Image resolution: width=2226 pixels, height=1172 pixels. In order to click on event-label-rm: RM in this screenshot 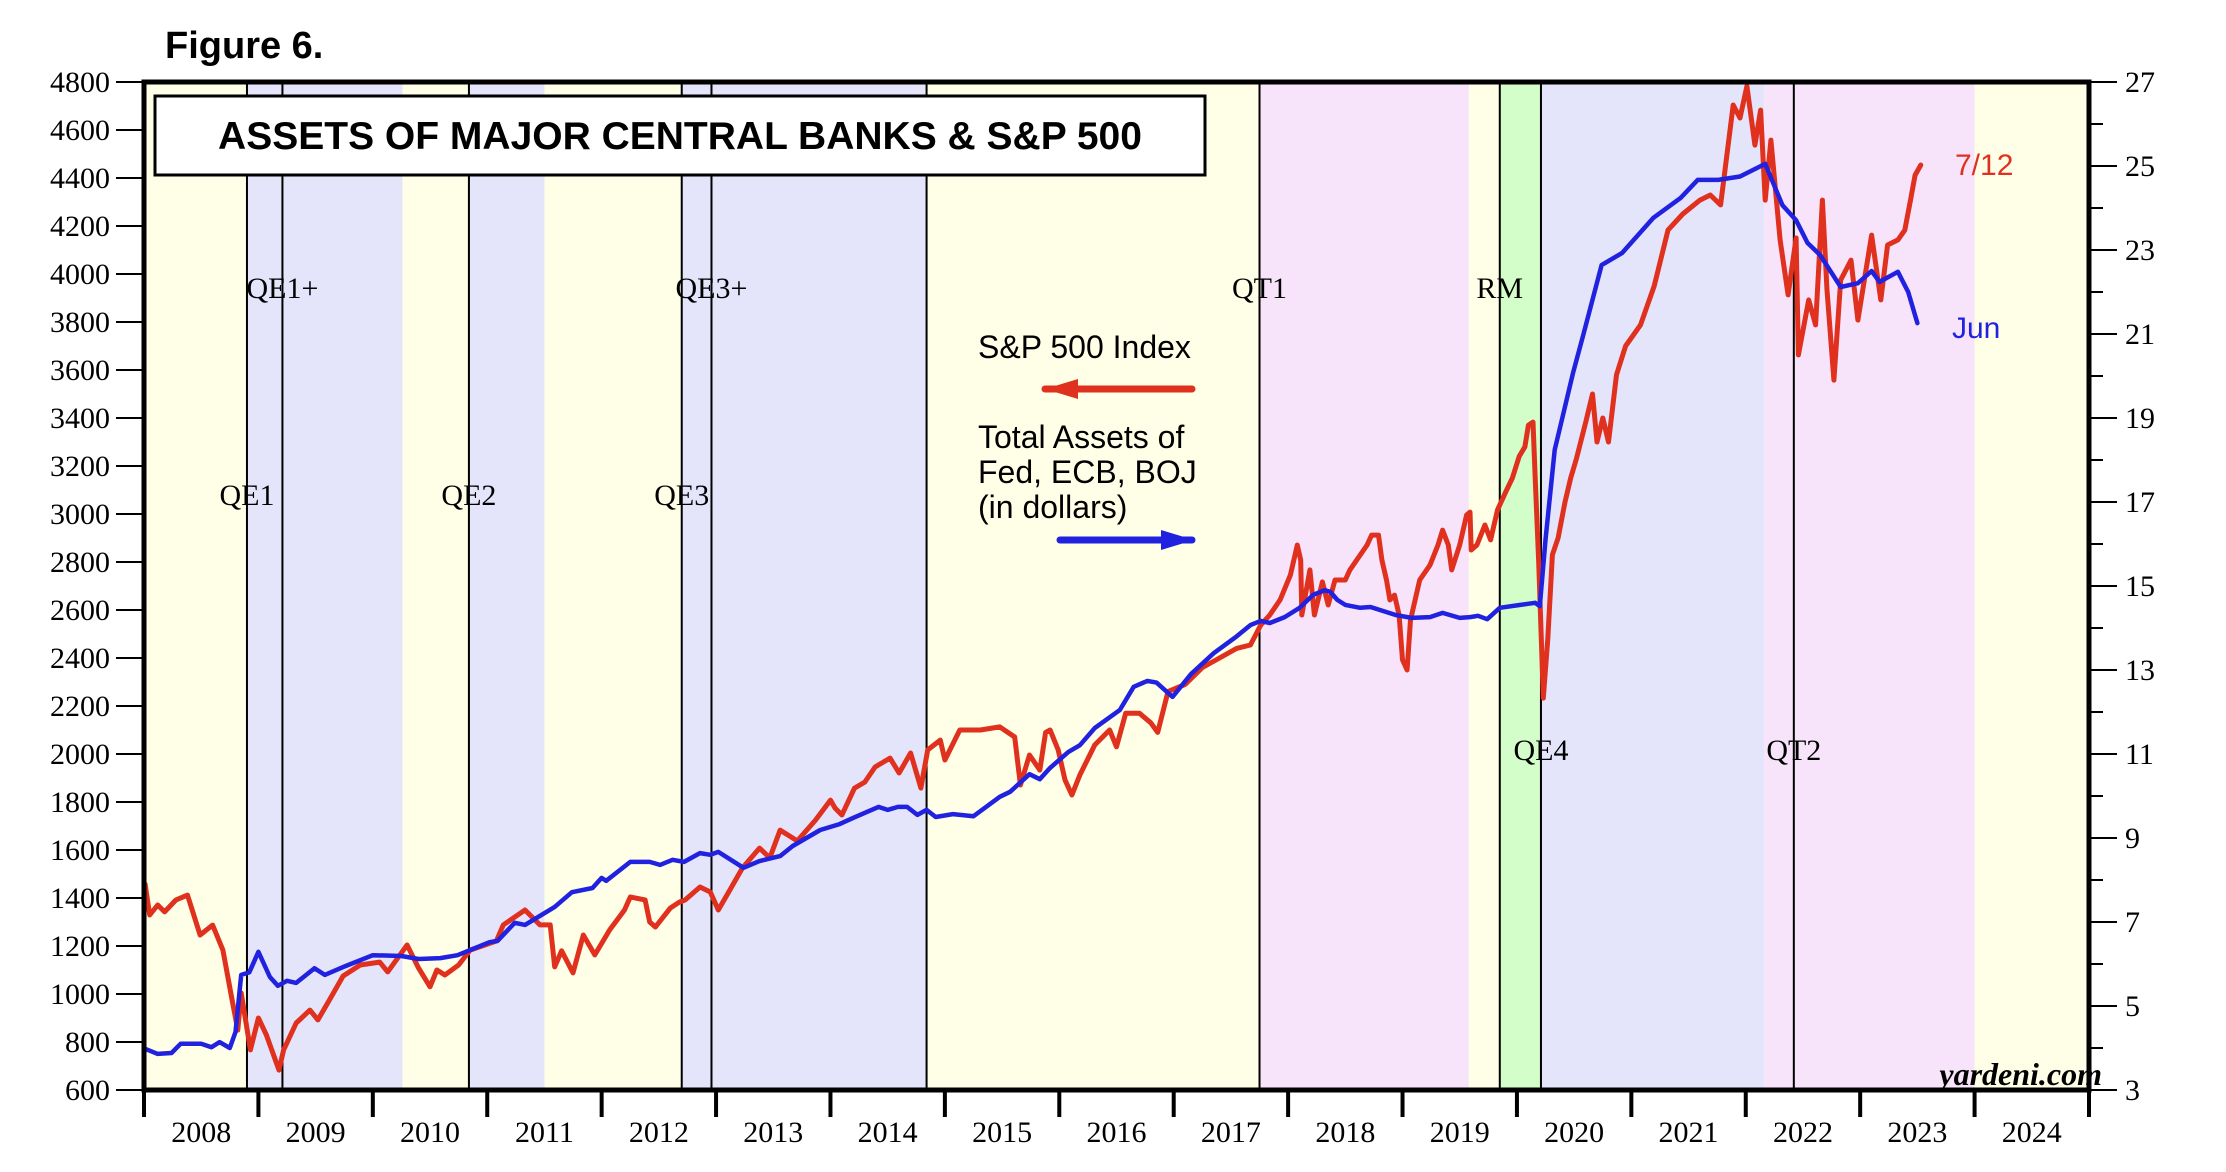, I will do `click(1499, 288)`.